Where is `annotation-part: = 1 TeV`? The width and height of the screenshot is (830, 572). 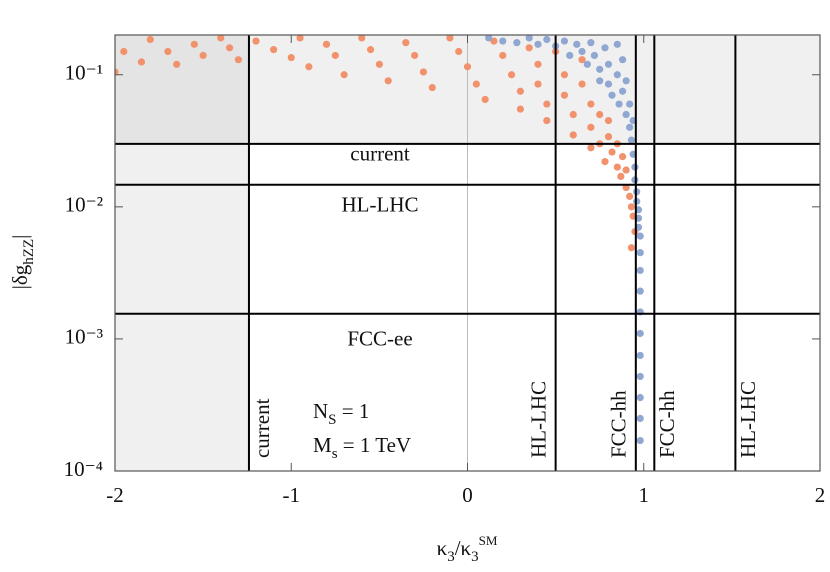
annotation-part: = 1 TeV is located at coordinates (375, 445).